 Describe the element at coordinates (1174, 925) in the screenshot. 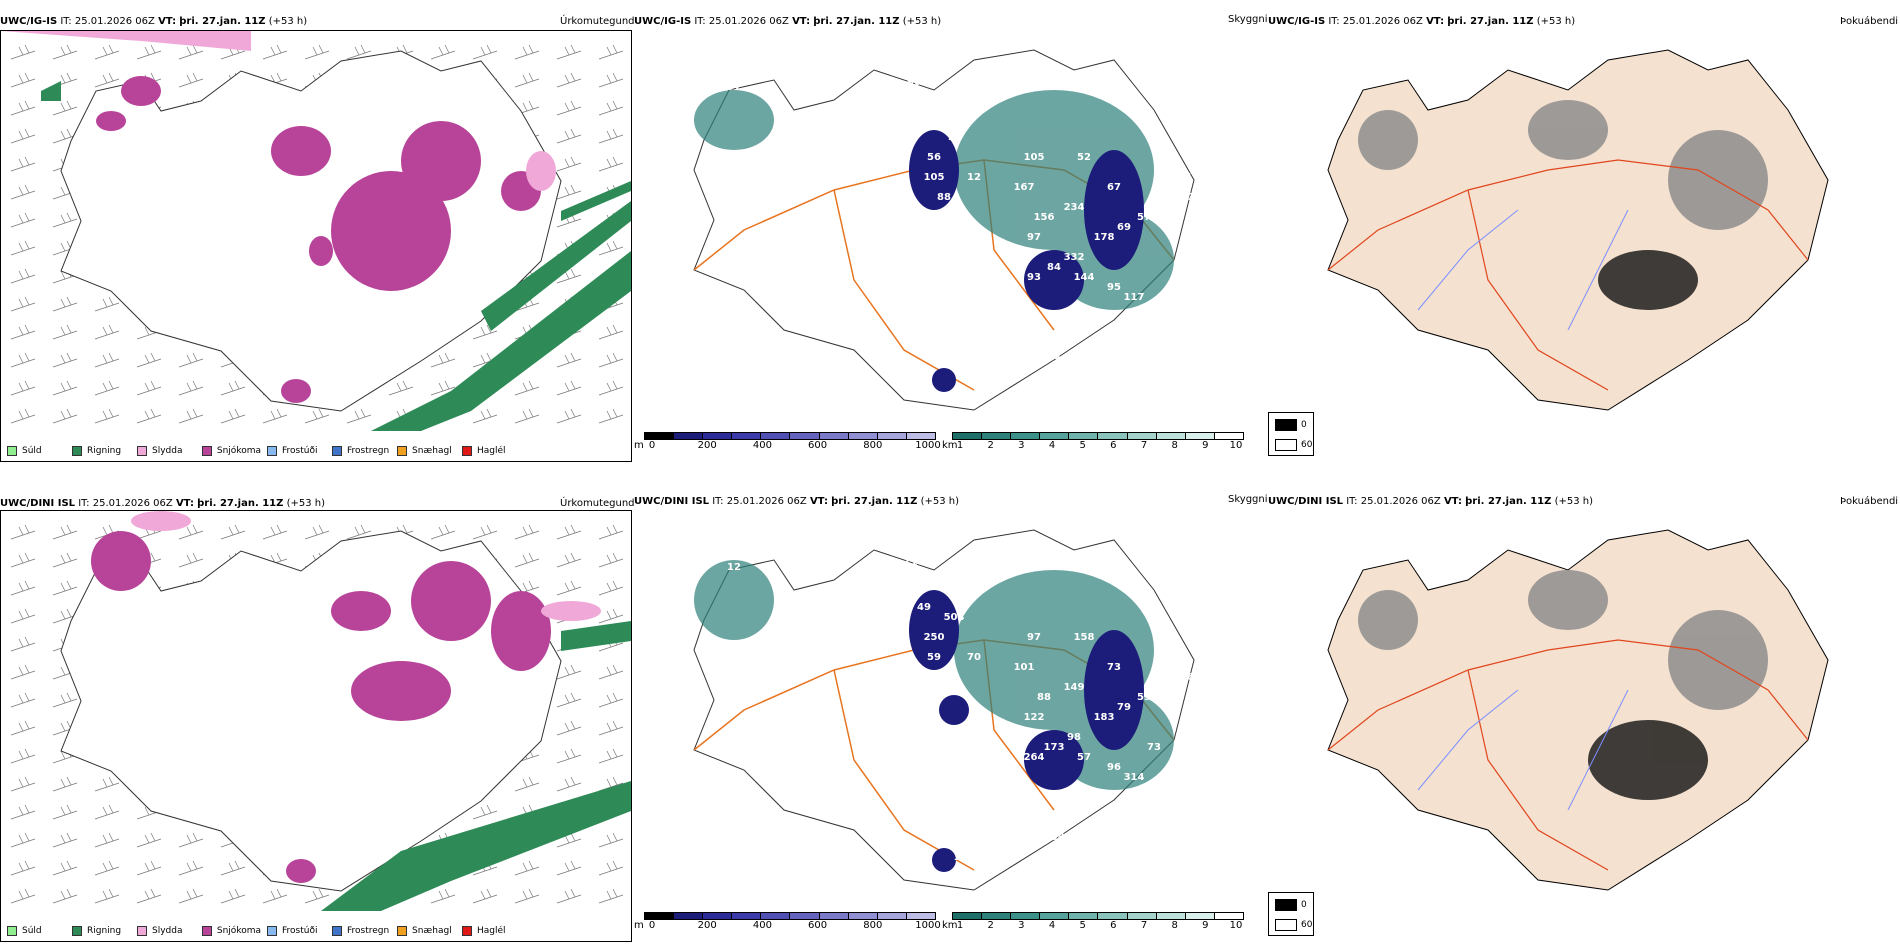

I see `colorbar-tick: 8` at that location.